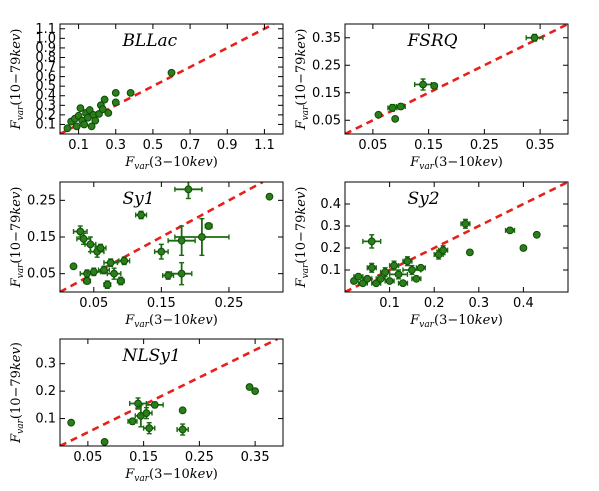 The height and width of the screenshot is (491, 599). I want to click on x-tick-label: 0.7, so click(190, 145).